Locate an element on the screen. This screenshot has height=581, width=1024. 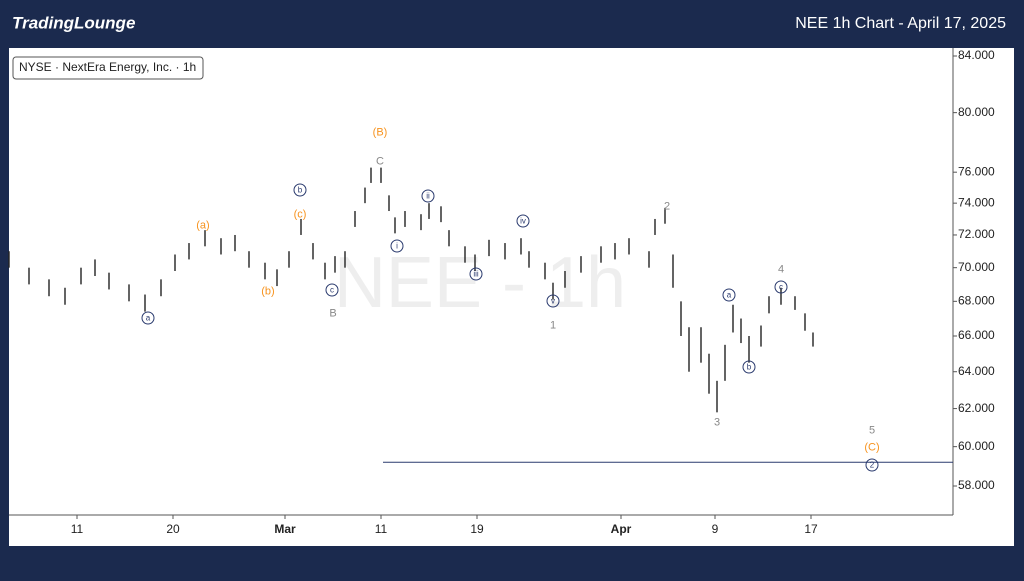
wave-label: 5 is located at coordinates (872, 430).